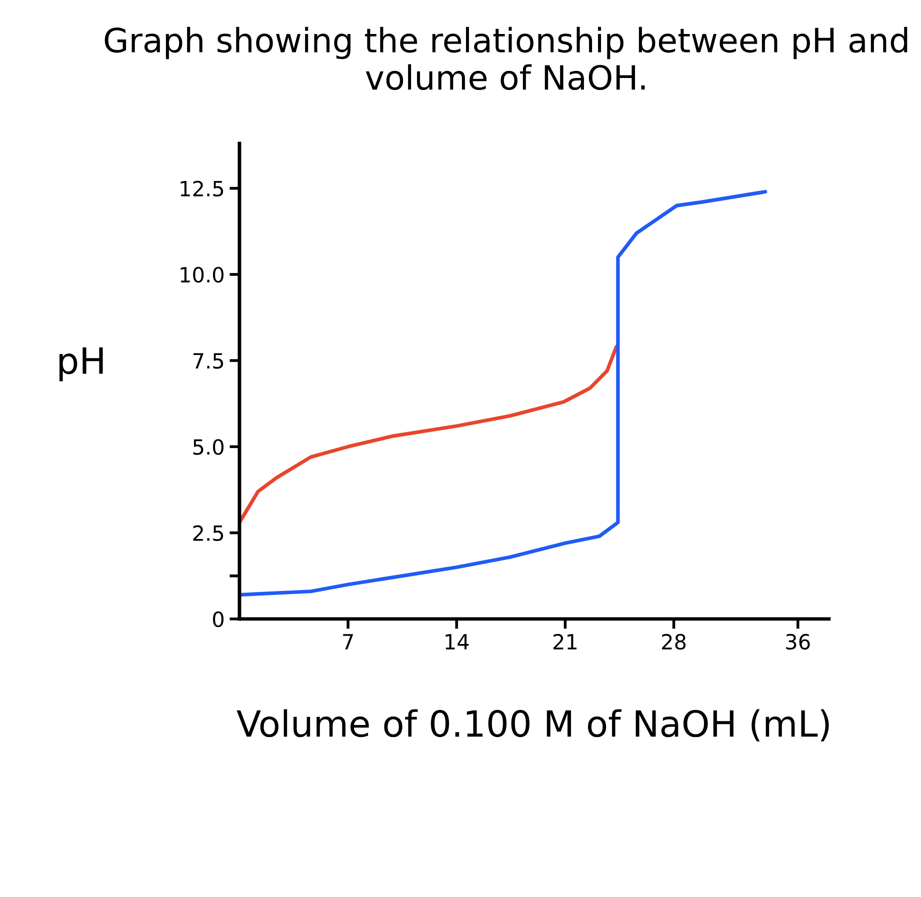  Describe the element at coordinates (674, 642) in the screenshot. I see `x-tick-label: 28` at that location.